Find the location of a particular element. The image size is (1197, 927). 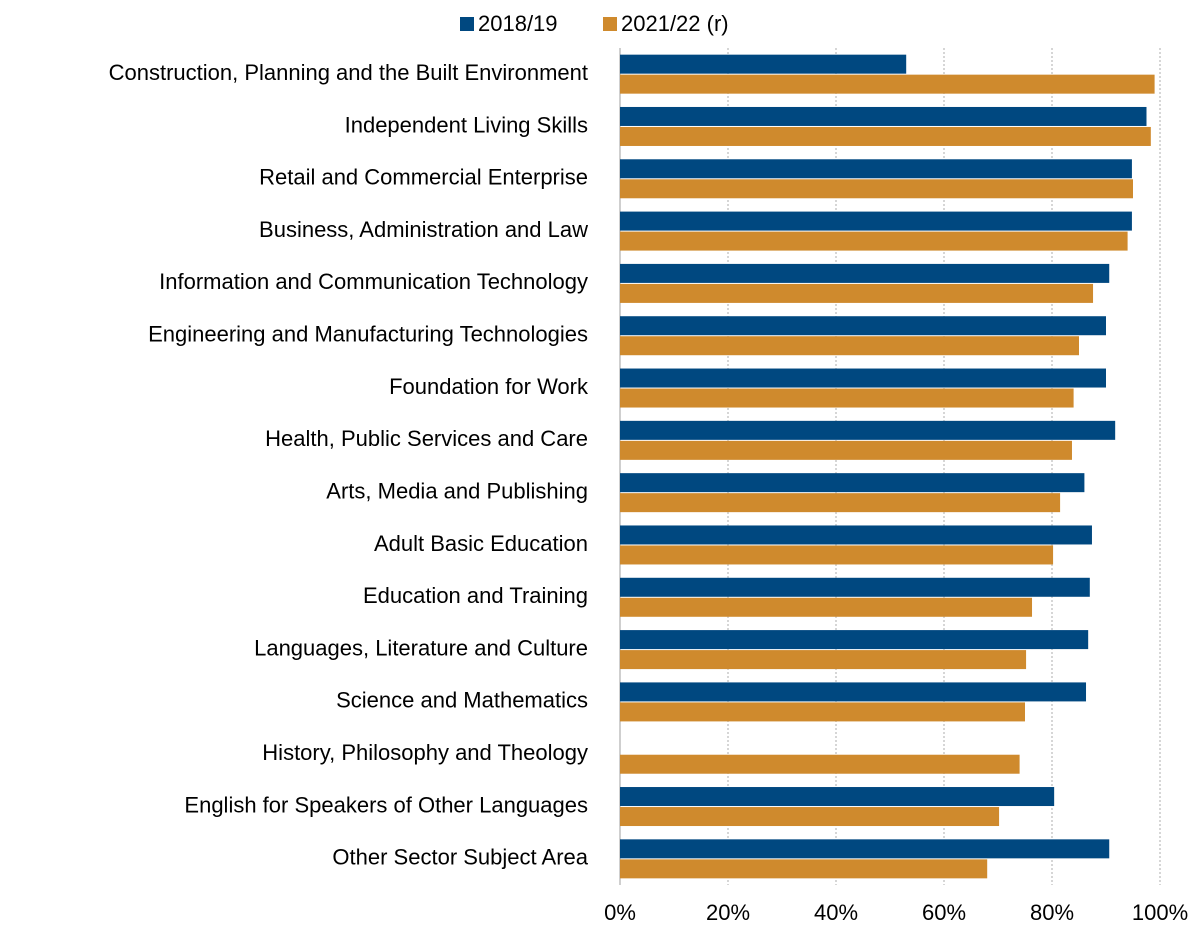

y-tick-label: Retail and Commercial Enterprise is located at coordinates (423, 177).